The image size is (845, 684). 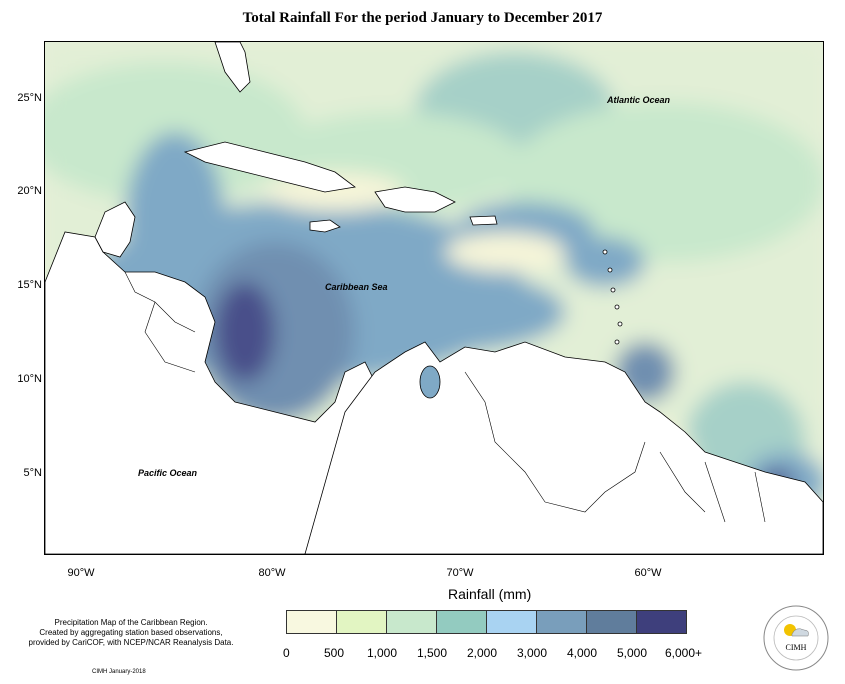 What do you see at coordinates (286, 653) in the screenshot?
I see `legend-tick-0: 0` at bounding box center [286, 653].